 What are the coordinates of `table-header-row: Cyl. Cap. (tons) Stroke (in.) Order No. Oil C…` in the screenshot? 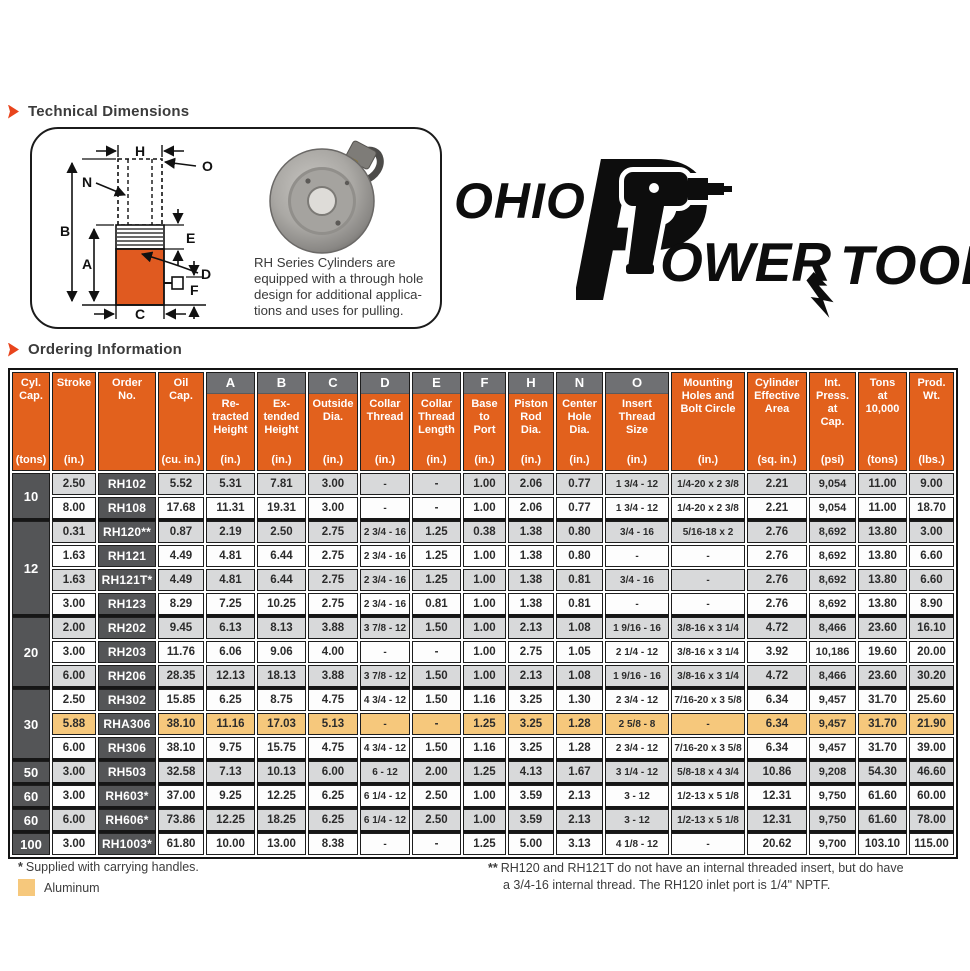 It's located at (483, 421).